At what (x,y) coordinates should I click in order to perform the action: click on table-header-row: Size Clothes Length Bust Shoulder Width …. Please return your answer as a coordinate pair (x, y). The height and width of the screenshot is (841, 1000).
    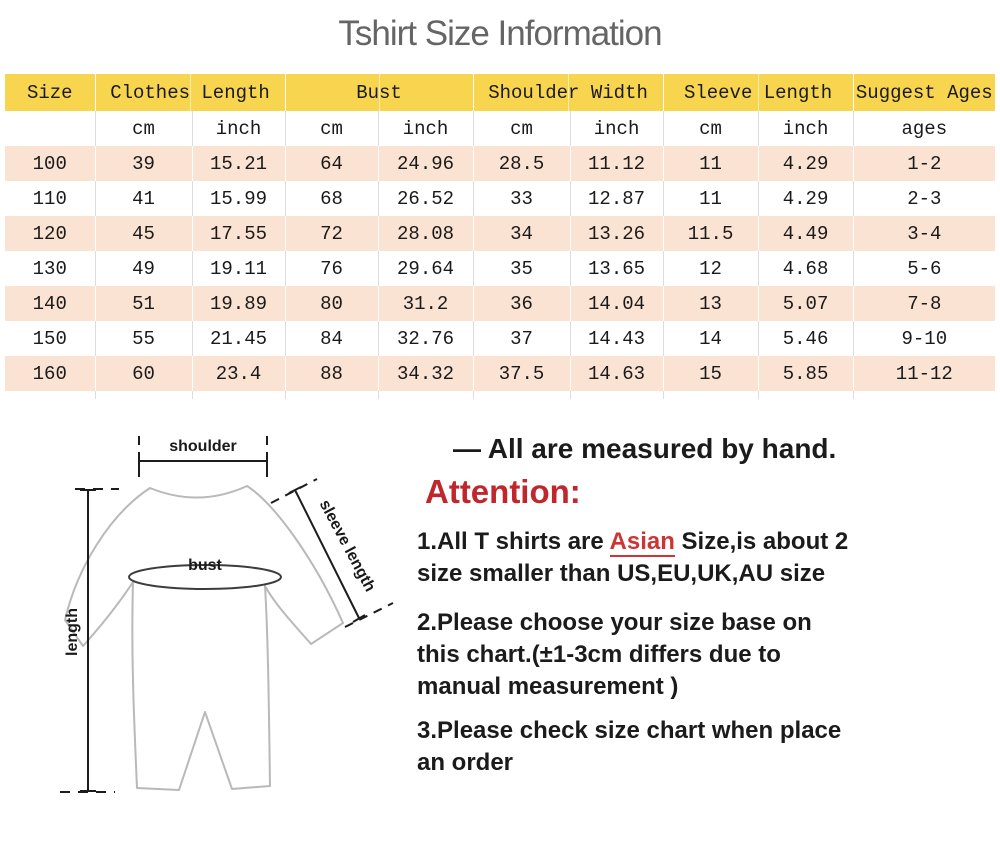
    Looking at the image, I should click on (500, 92).